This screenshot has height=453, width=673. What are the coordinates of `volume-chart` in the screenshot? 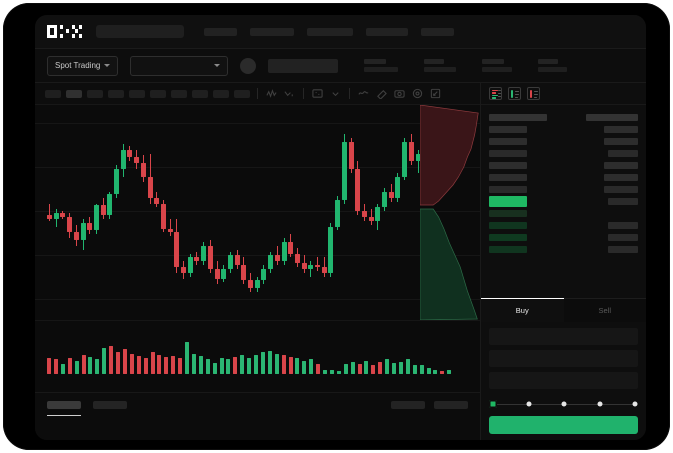 It's located at (257, 356).